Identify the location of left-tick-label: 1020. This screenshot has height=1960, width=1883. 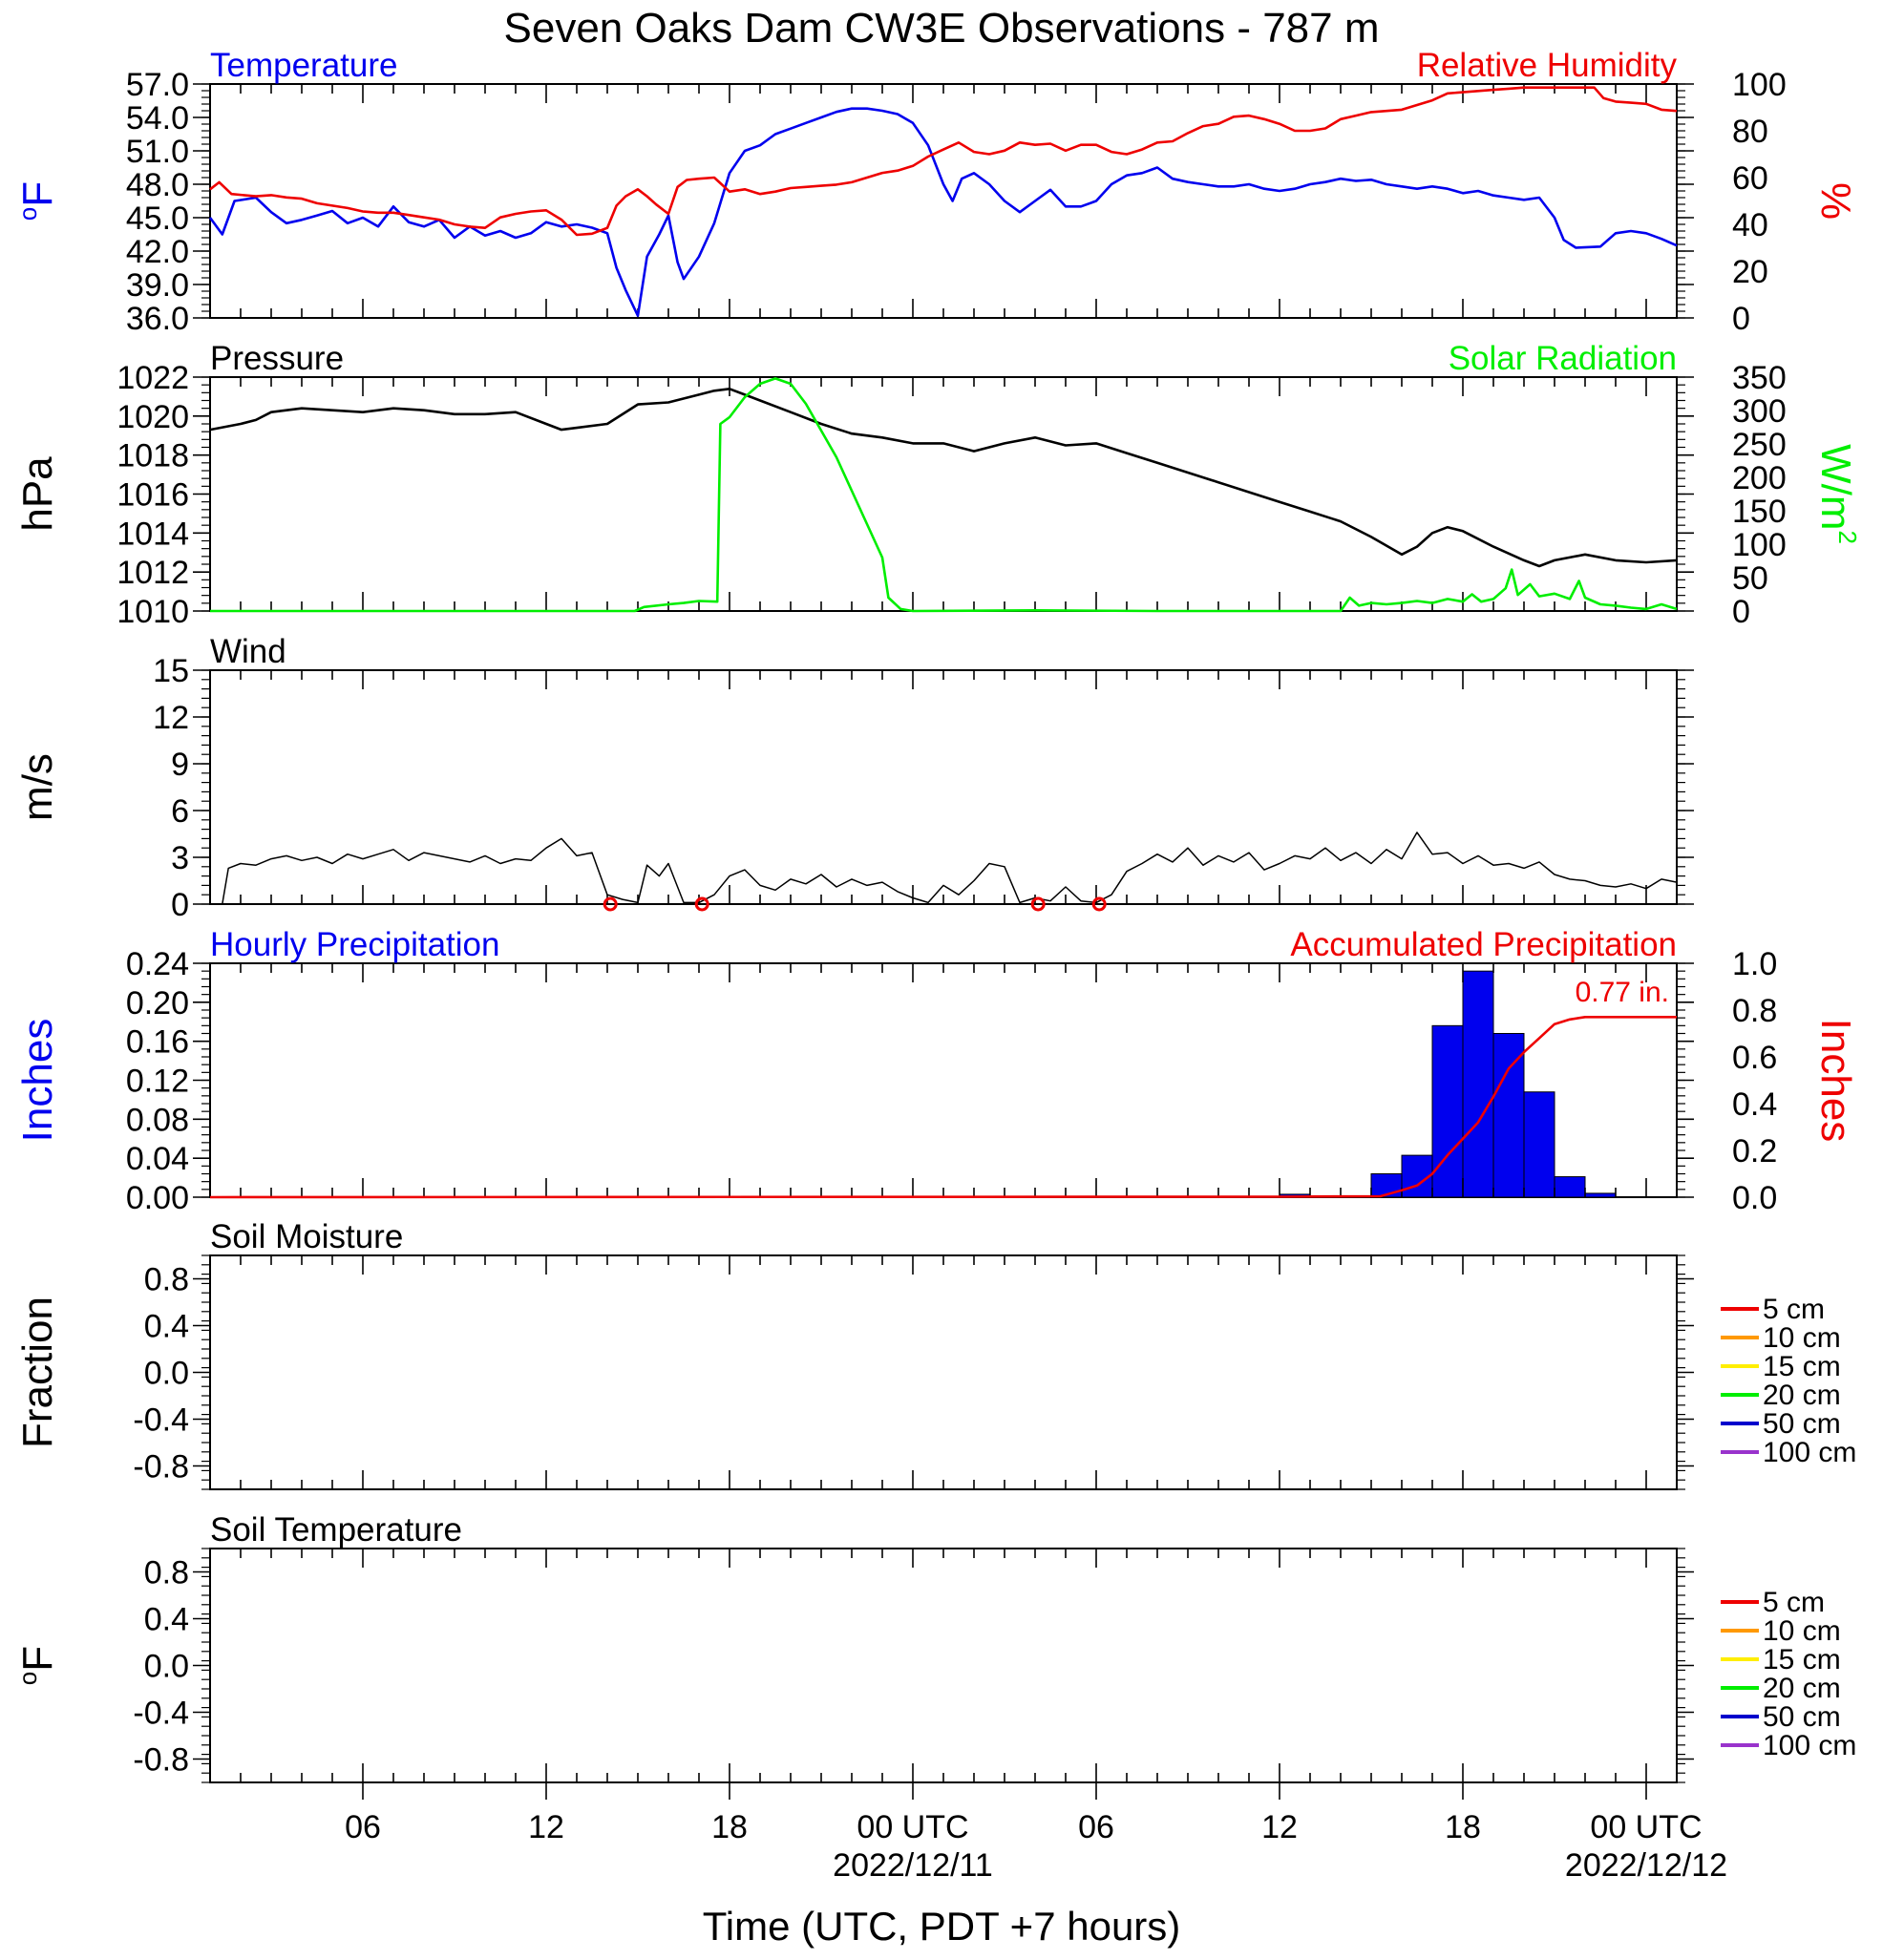
(152, 417).